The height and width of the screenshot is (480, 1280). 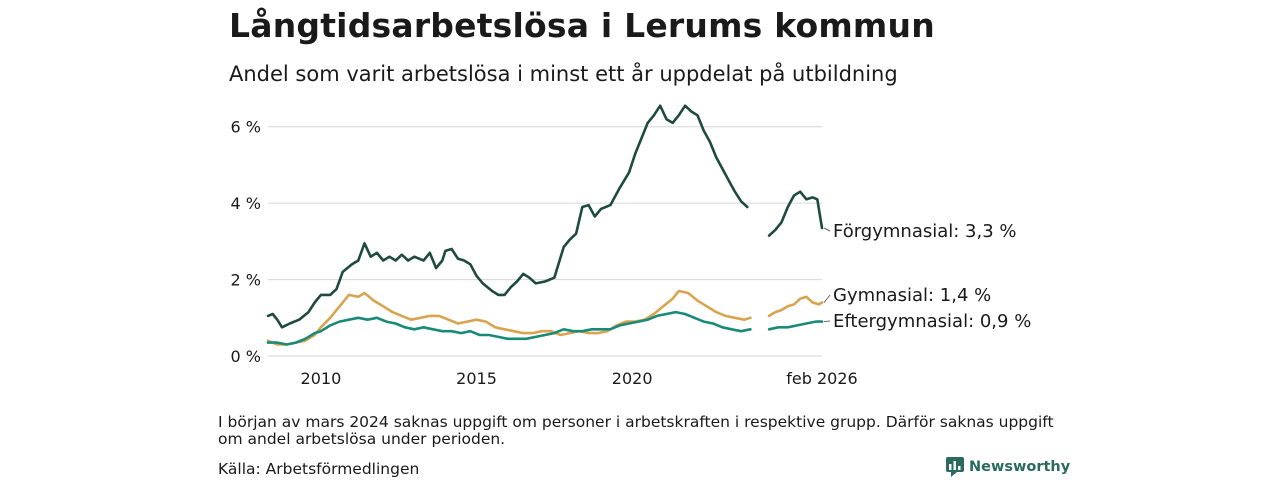 I want to click on series-label-förgymnasial: Förgymnasial: 3,3 %, so click(x=925, y=231).